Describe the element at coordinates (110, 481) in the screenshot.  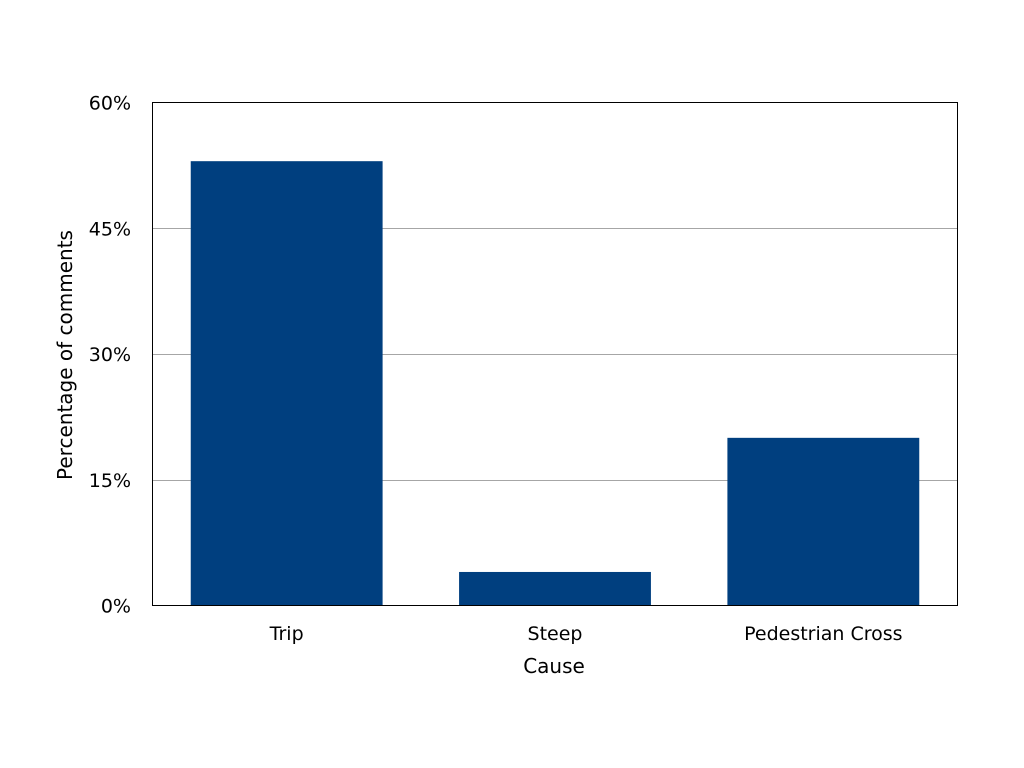
I see `y-tick-label: 15%` at that location.